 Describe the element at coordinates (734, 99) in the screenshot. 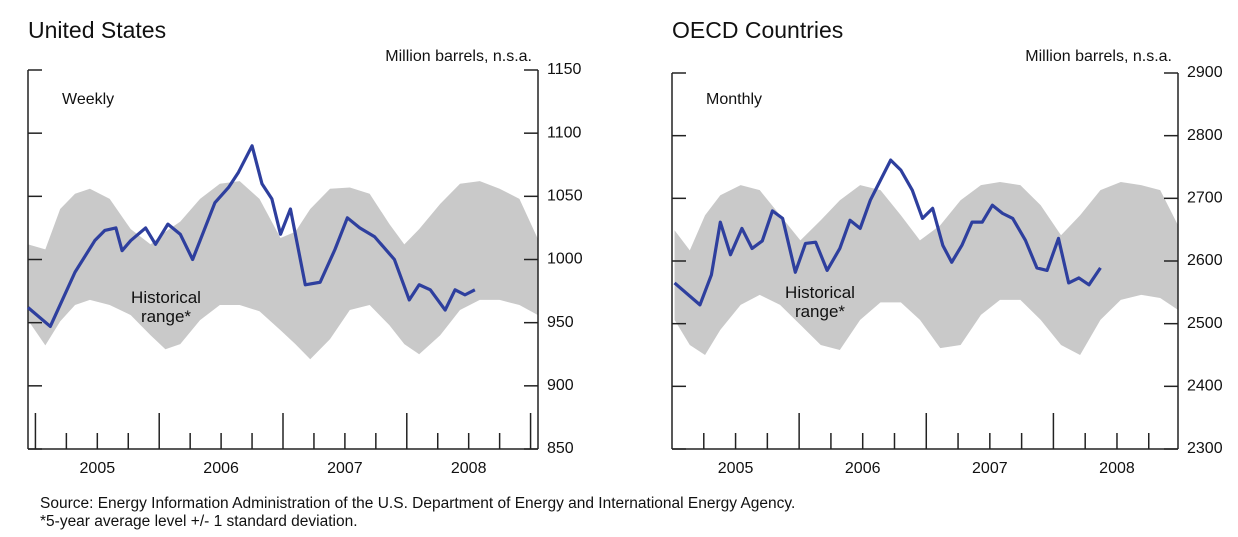

I see `frequency-note: Monthly` at that location.